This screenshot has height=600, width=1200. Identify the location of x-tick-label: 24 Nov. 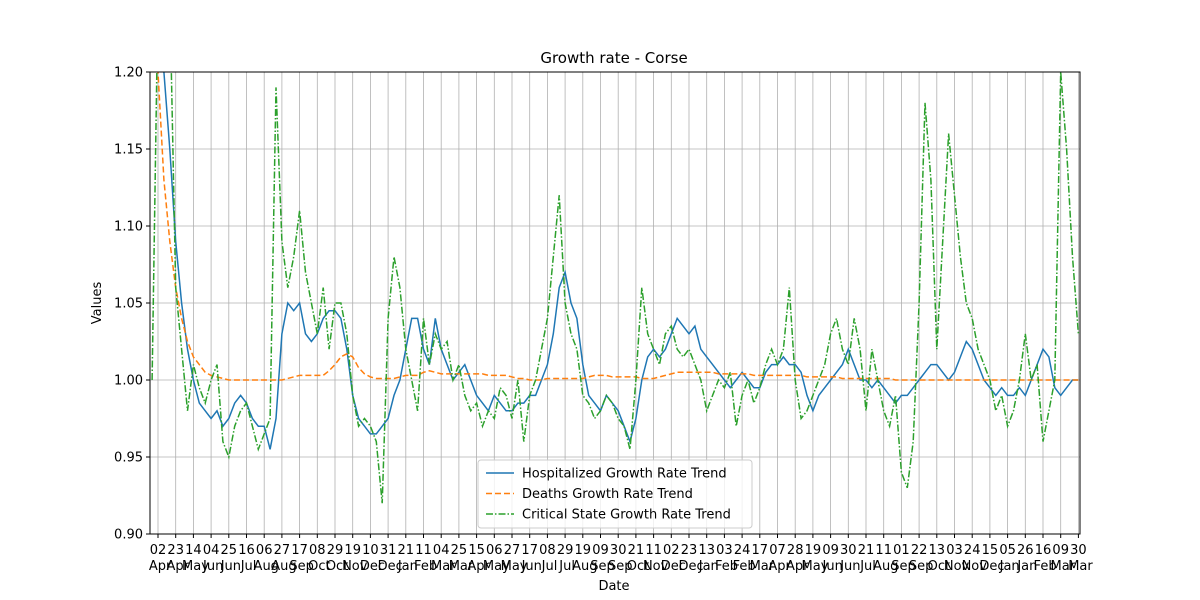
(972, 558).